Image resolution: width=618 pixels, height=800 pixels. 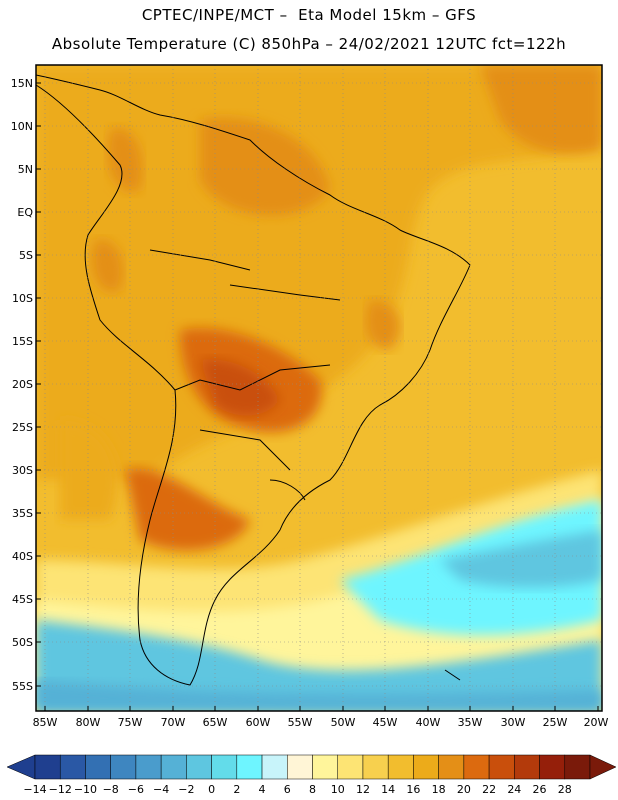 I want to click on colorbar-tick-label: −8, so click(x=111, y=789).